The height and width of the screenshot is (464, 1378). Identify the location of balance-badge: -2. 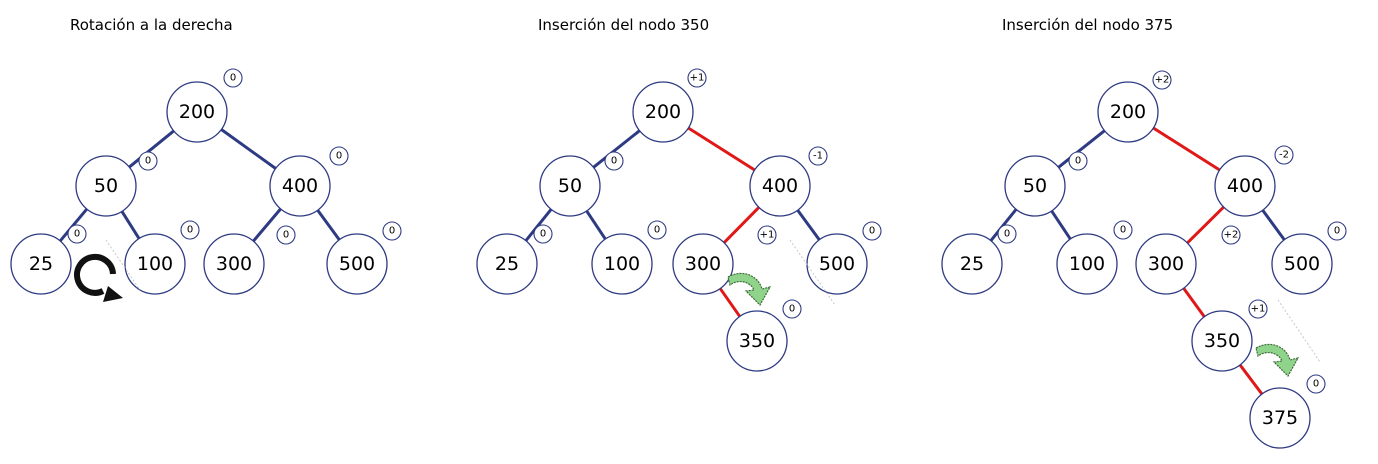
(1284, 155).